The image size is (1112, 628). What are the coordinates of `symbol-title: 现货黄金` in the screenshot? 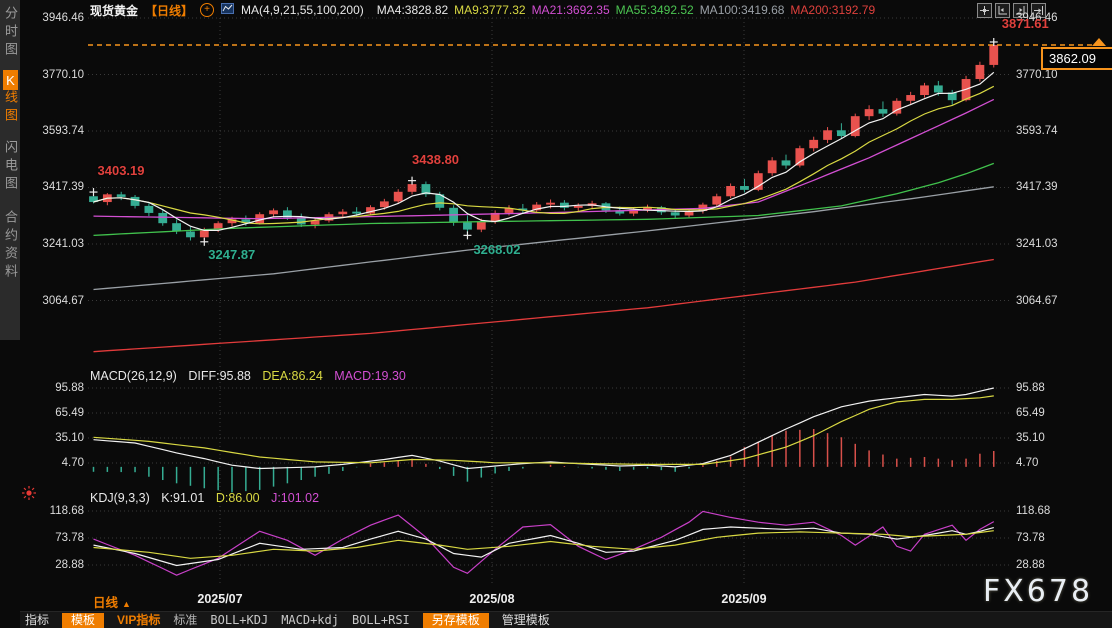 It's located at (114, 10).